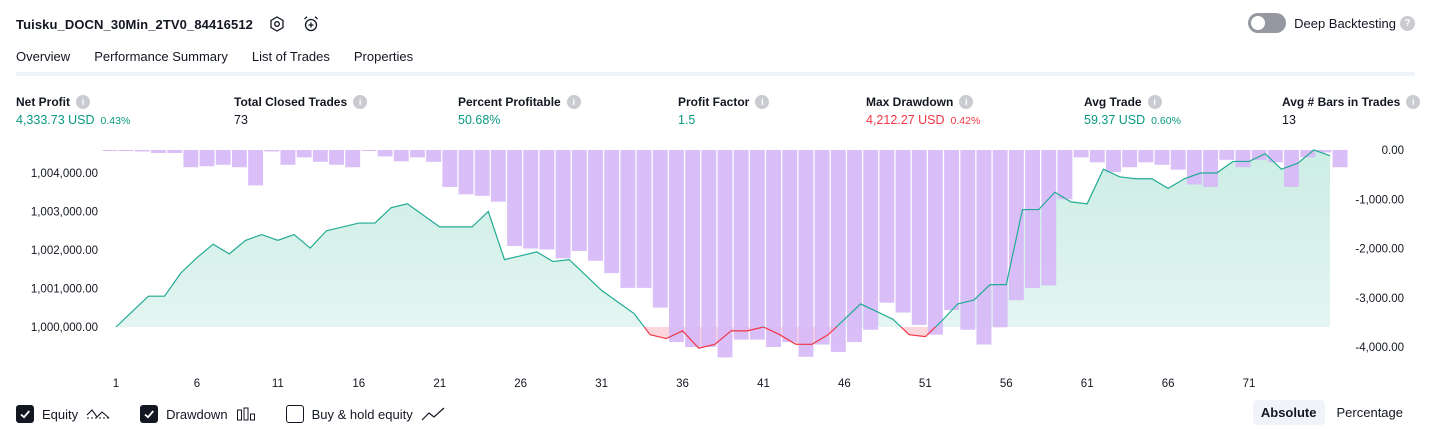 The width and height of the screenshot is (1431, 438). Describe the element at coordinates (358, 384) in the screenshot. I see `x-axis-tick-label: 16` at that location.